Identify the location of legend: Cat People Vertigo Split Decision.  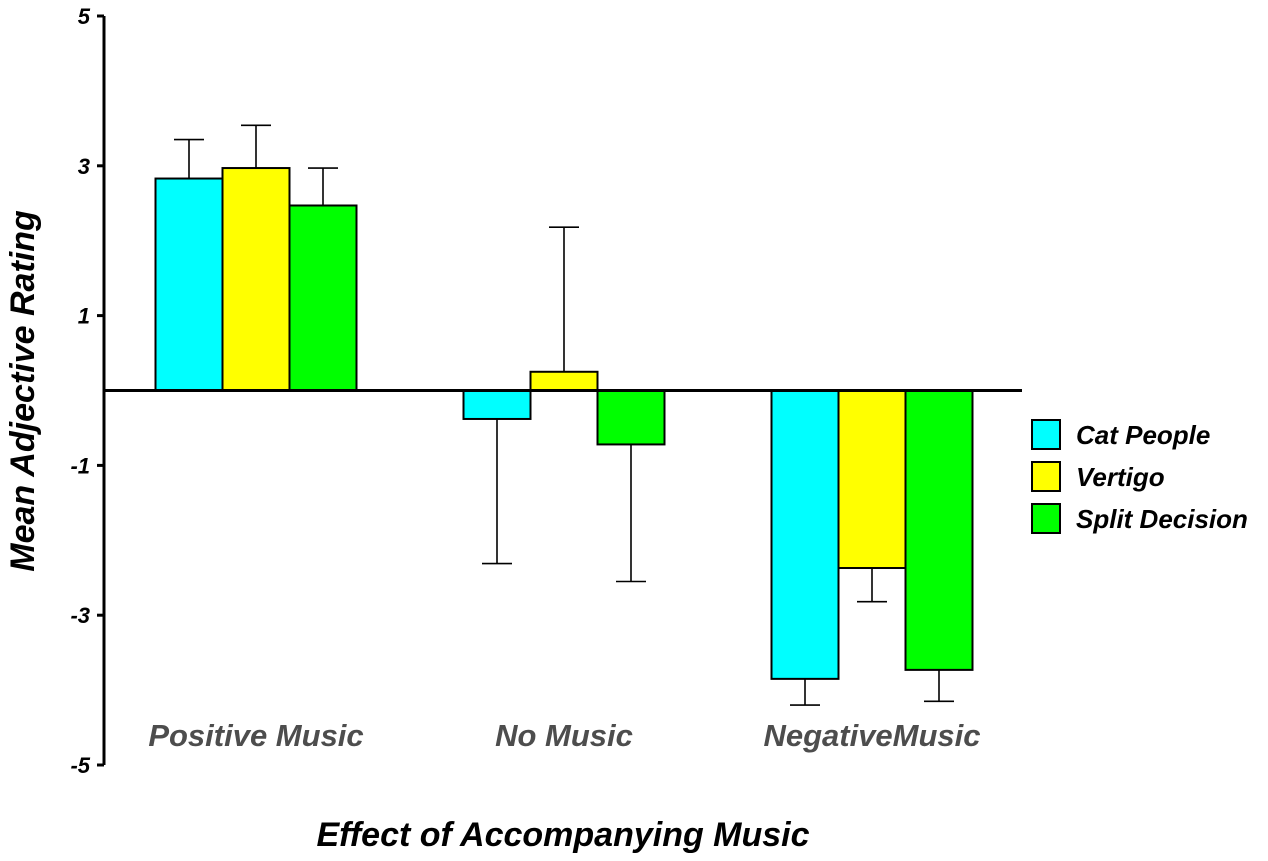
(1139, 476).